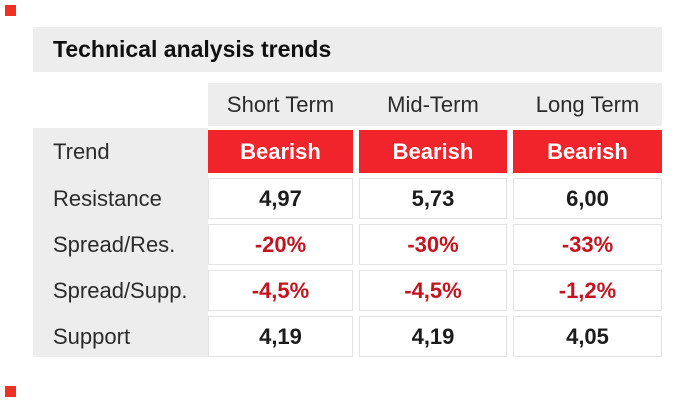 This screenshot has width=686, height=402. I want to click on trend-badge-long-term: Bearish, so click(587, 151).